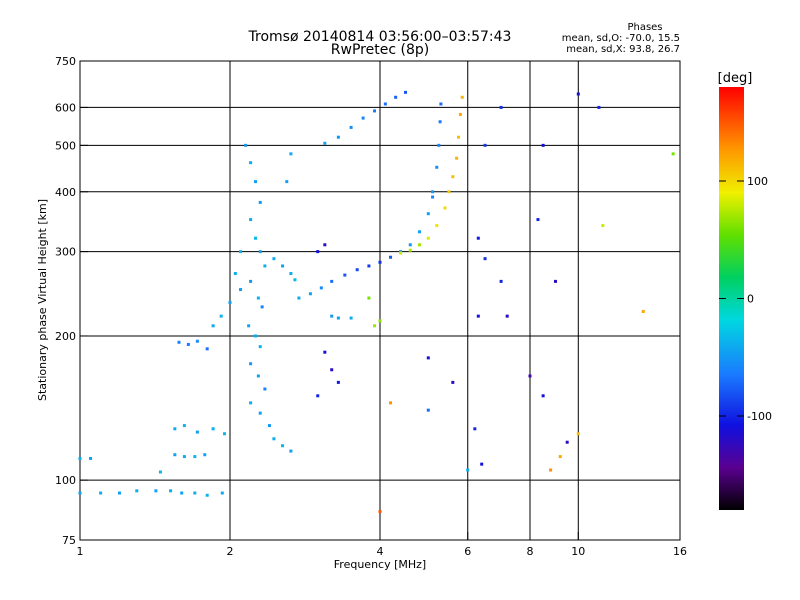  What do you see at coordinates (65, 480) in the screenshot?
I see `y-tick-label: 100` at bounding box center [65, 480].